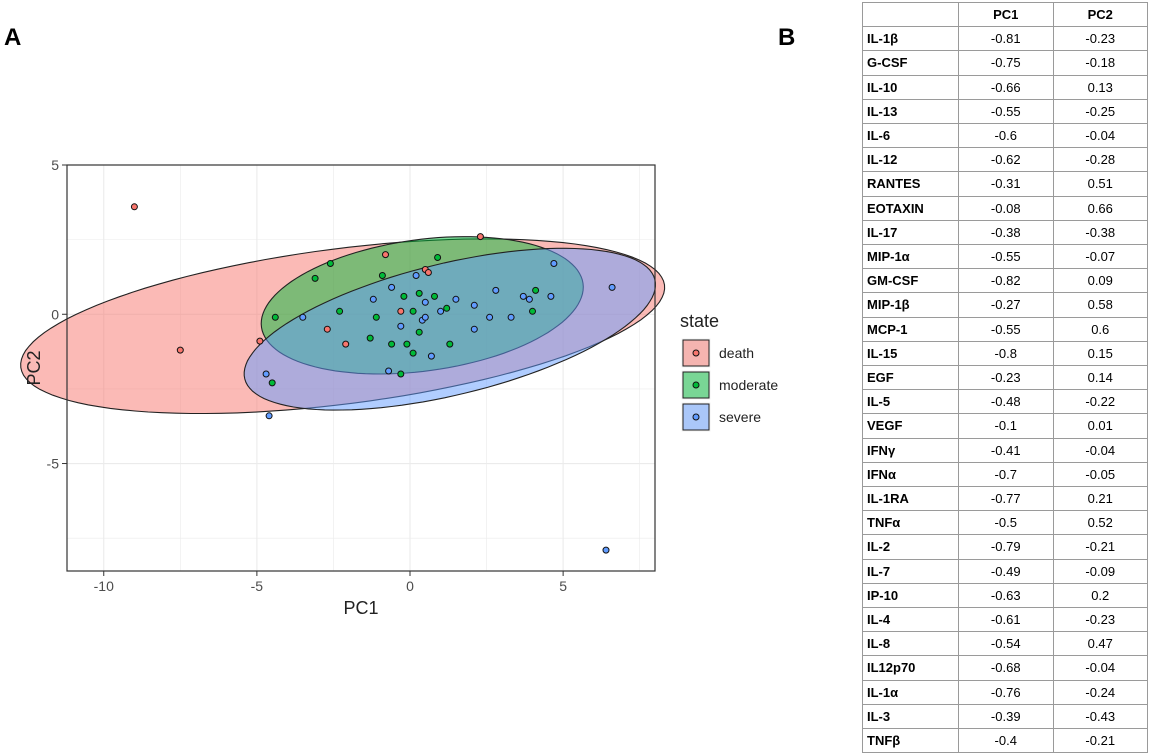 This screenshot has width=1152, height=753. I want to click on pc1-loading-cell: -0.76, so click(1006, 692).